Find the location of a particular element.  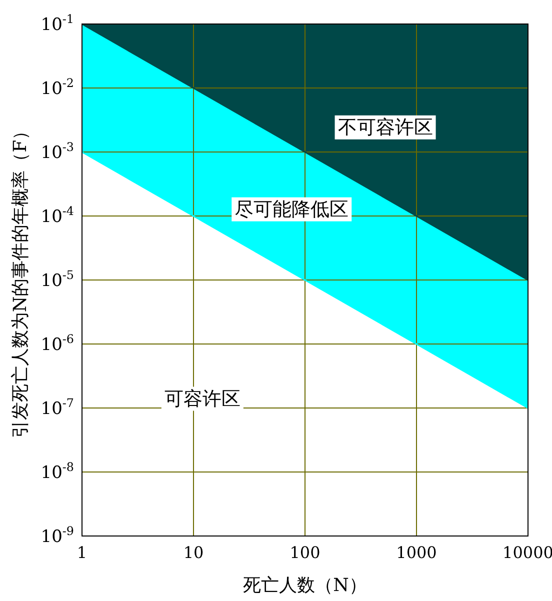

x-tick-label: 1 is located at coordinates (82, 552).